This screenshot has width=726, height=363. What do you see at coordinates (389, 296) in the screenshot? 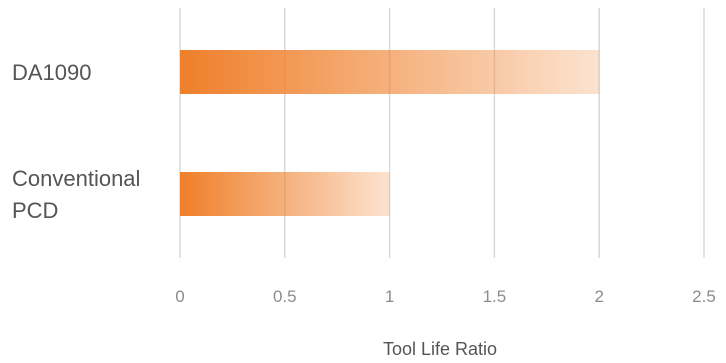
I see `x-tick-label: 1` at bounding box center [389, 296].